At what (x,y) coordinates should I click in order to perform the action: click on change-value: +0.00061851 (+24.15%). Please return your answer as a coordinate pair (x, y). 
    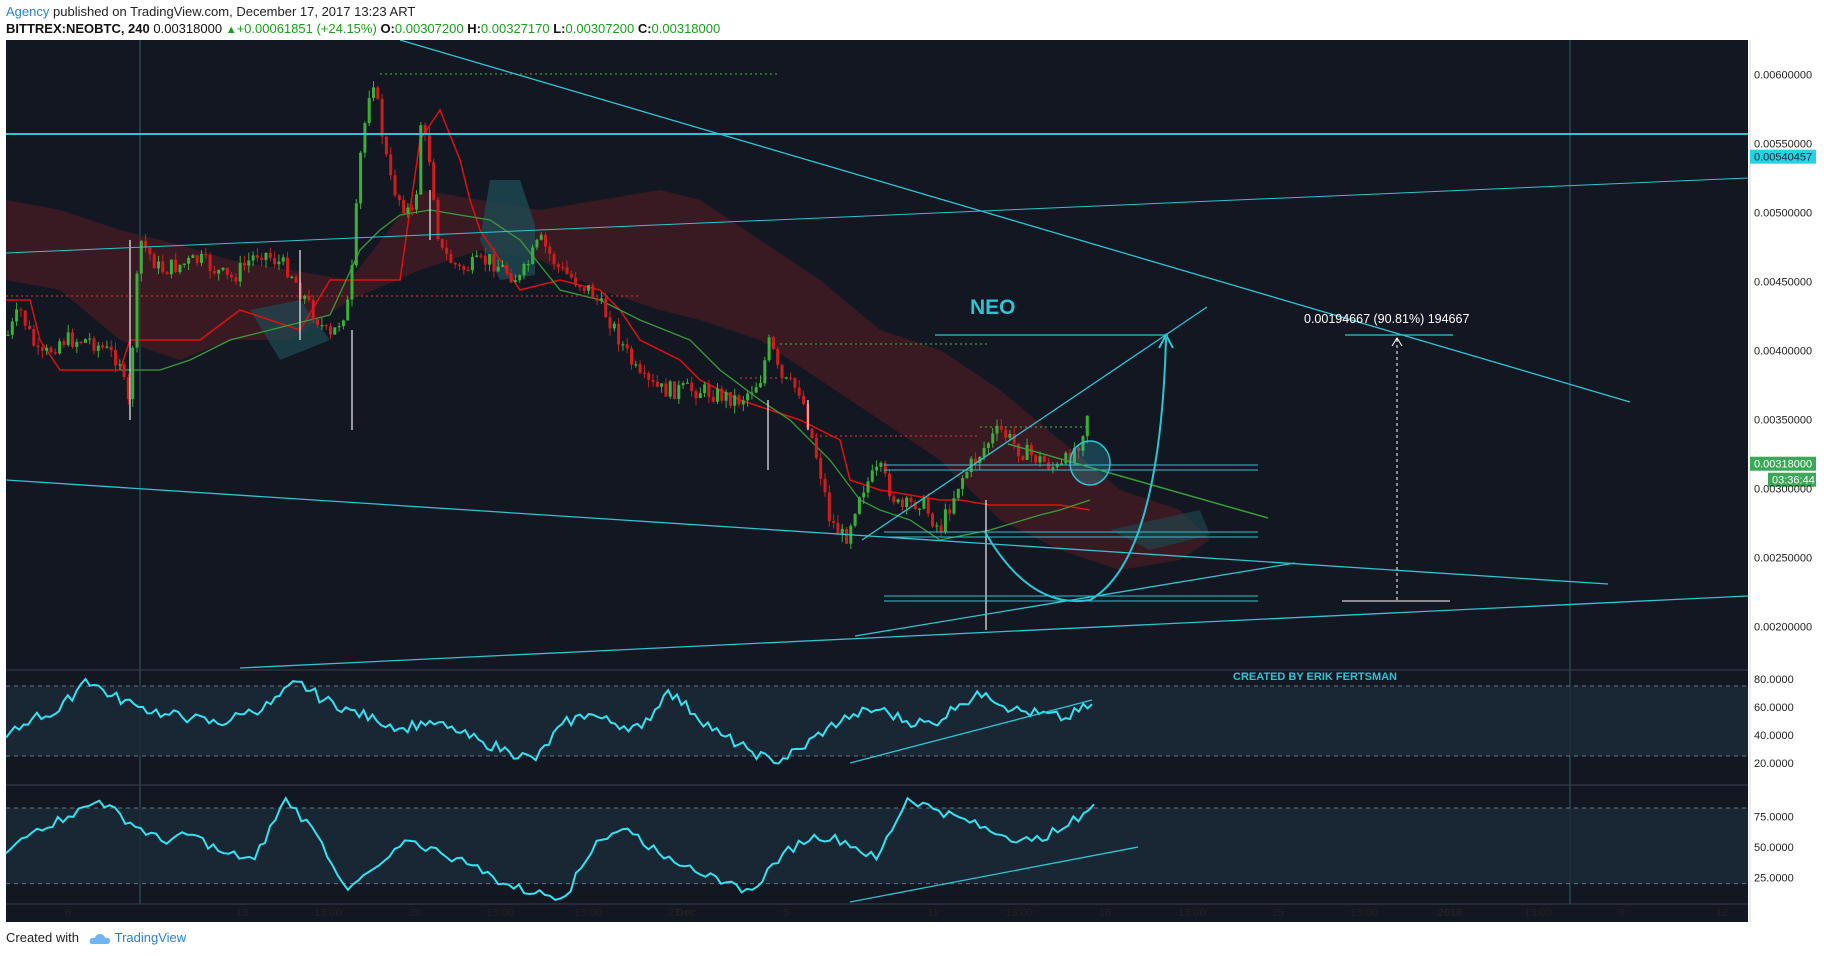
    Looking at the image, I should click on (306, 28).